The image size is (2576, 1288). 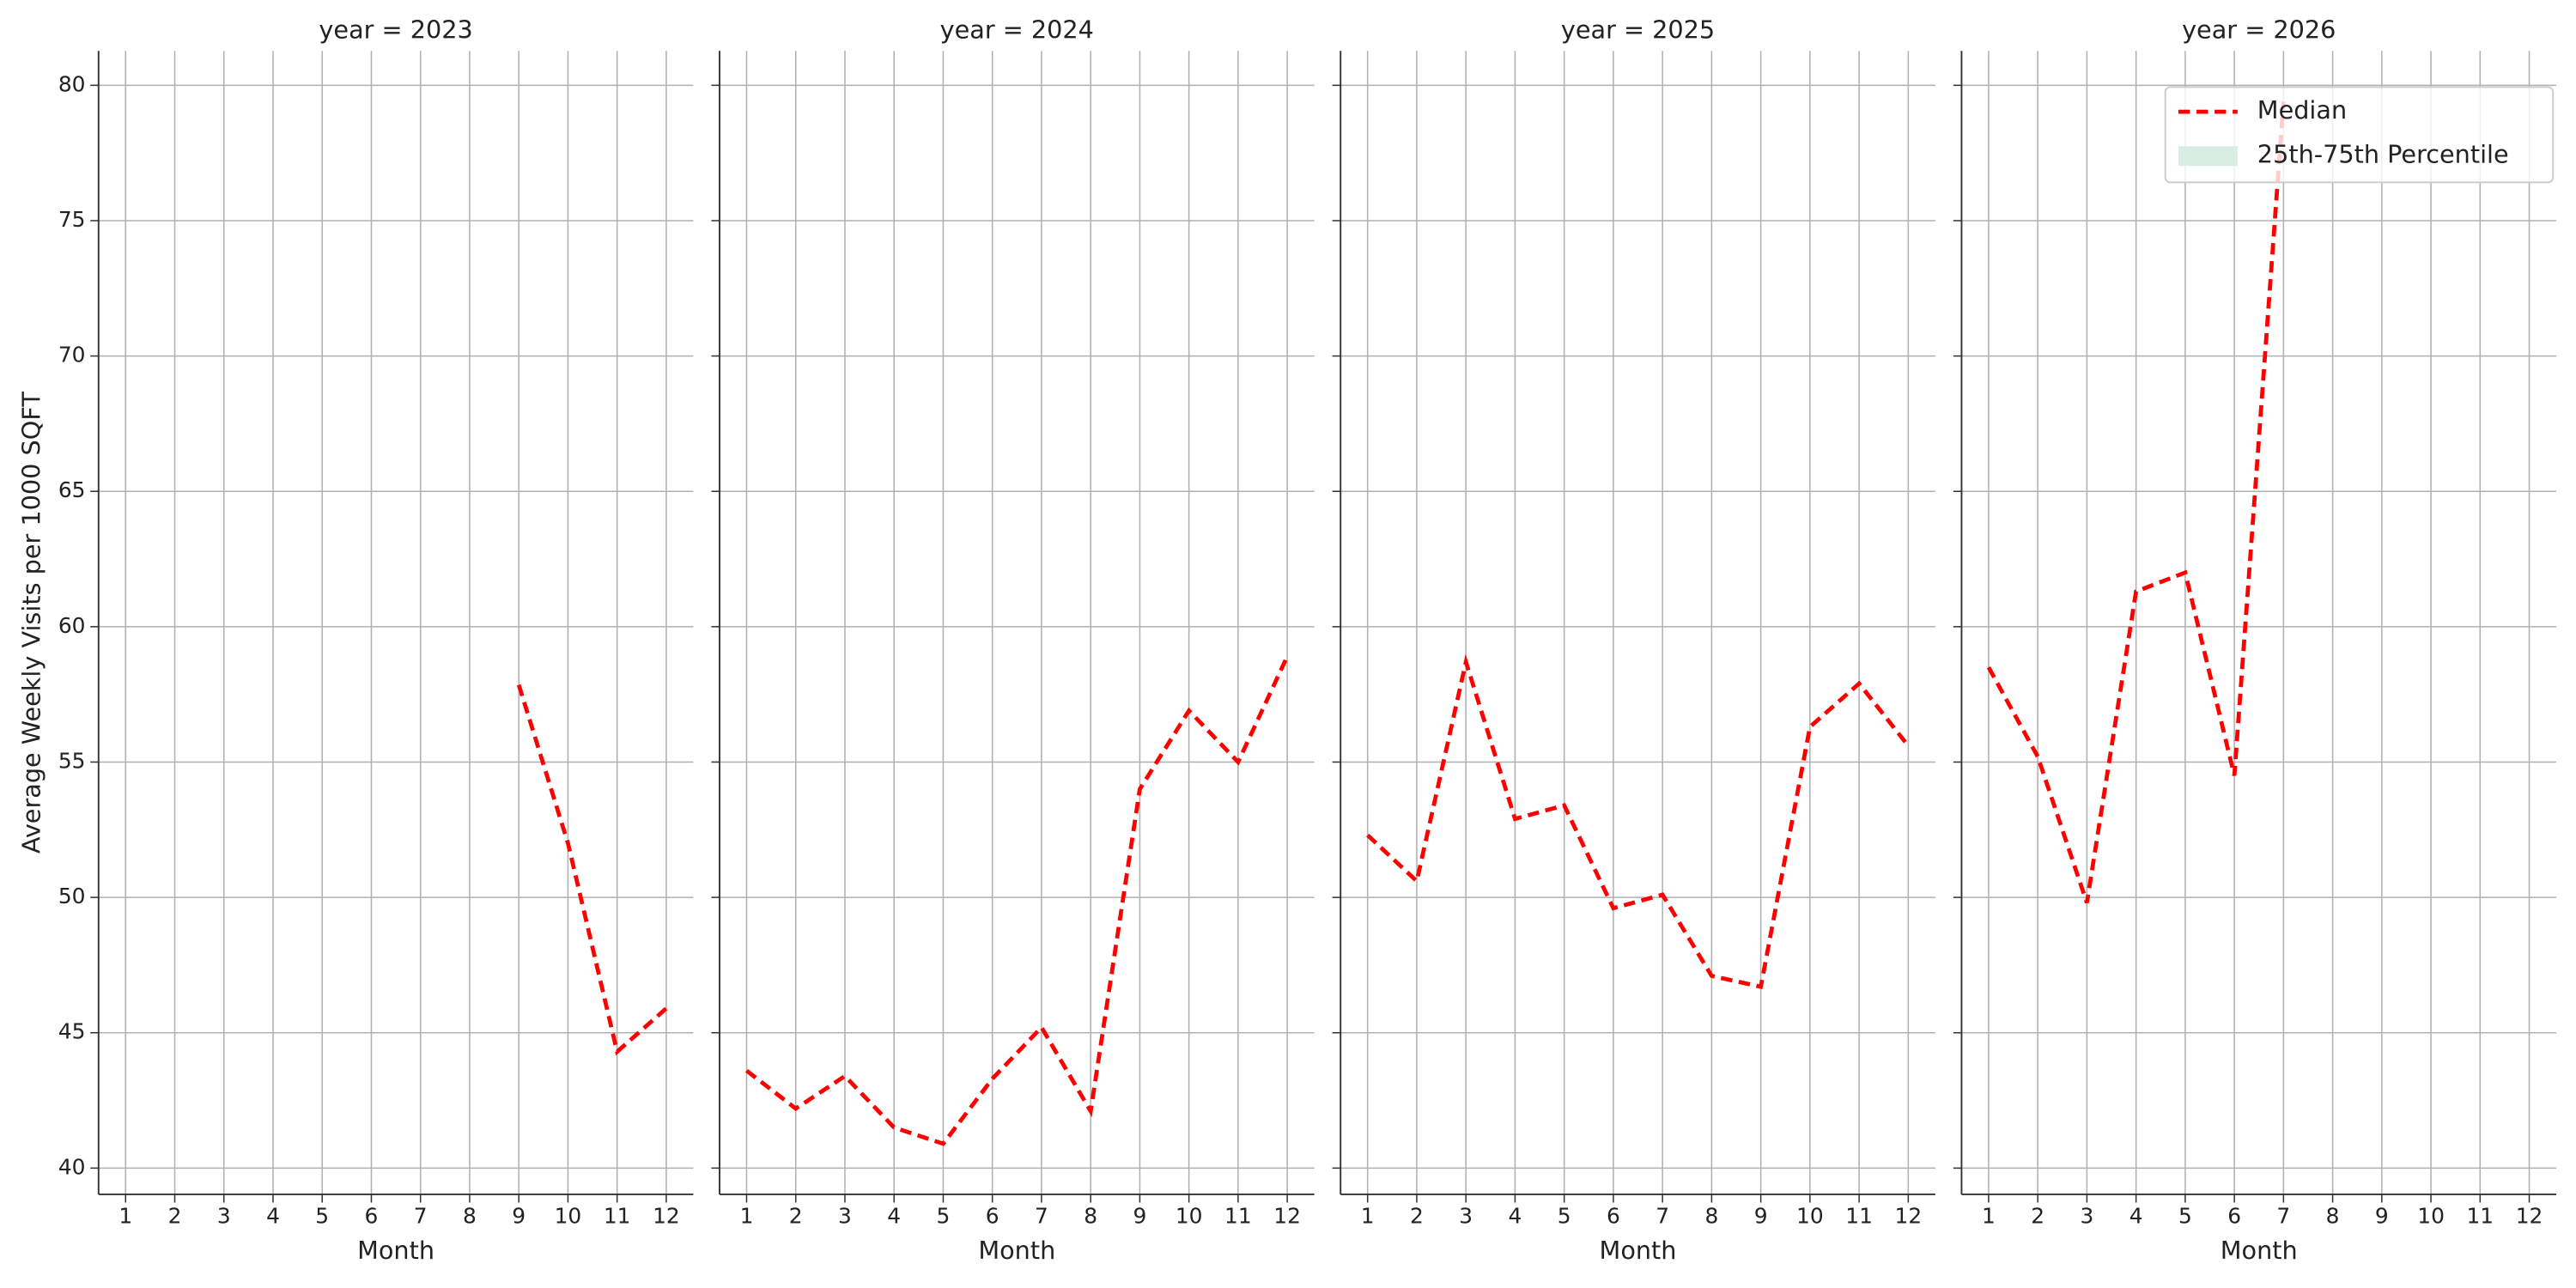 I want to click on y-tick-label: 55, so click(x=72, y=760).